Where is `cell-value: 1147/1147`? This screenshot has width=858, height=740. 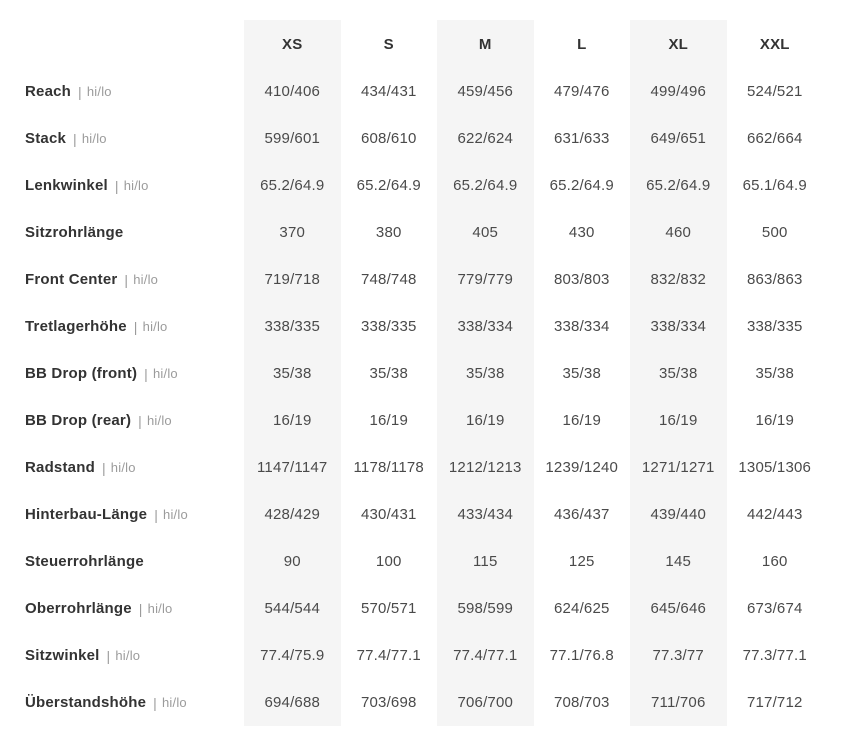 cell-value: 1147/1147 is located at coordinates (292, 467).